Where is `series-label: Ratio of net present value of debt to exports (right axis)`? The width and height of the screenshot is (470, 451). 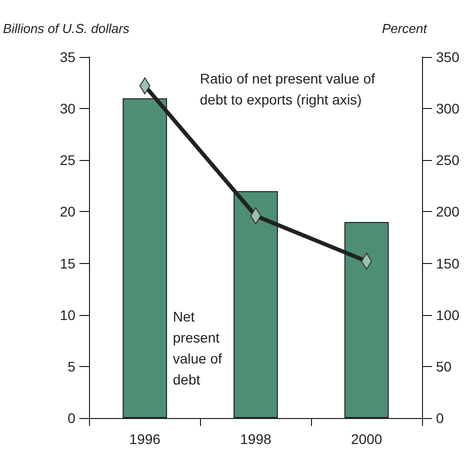
series-label: Ratio of net present value of debt to exports (right axis) is located at coordinates (289, 89).